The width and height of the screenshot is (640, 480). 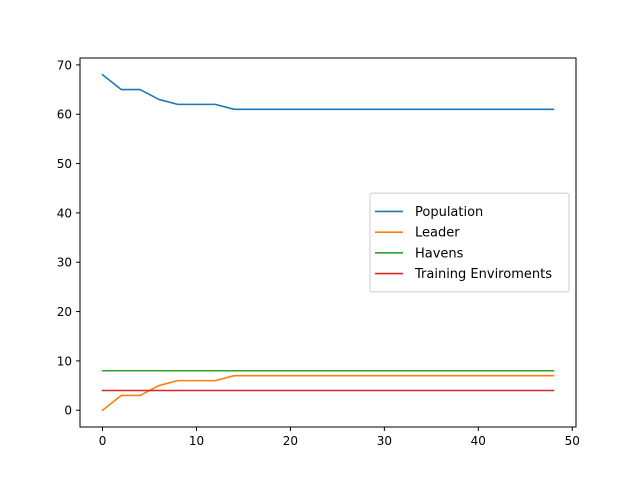 What do you see at coordinates (196, 441) in the screenshot?
I see `x-tick-label: 10` at bounding box center [196, 441].